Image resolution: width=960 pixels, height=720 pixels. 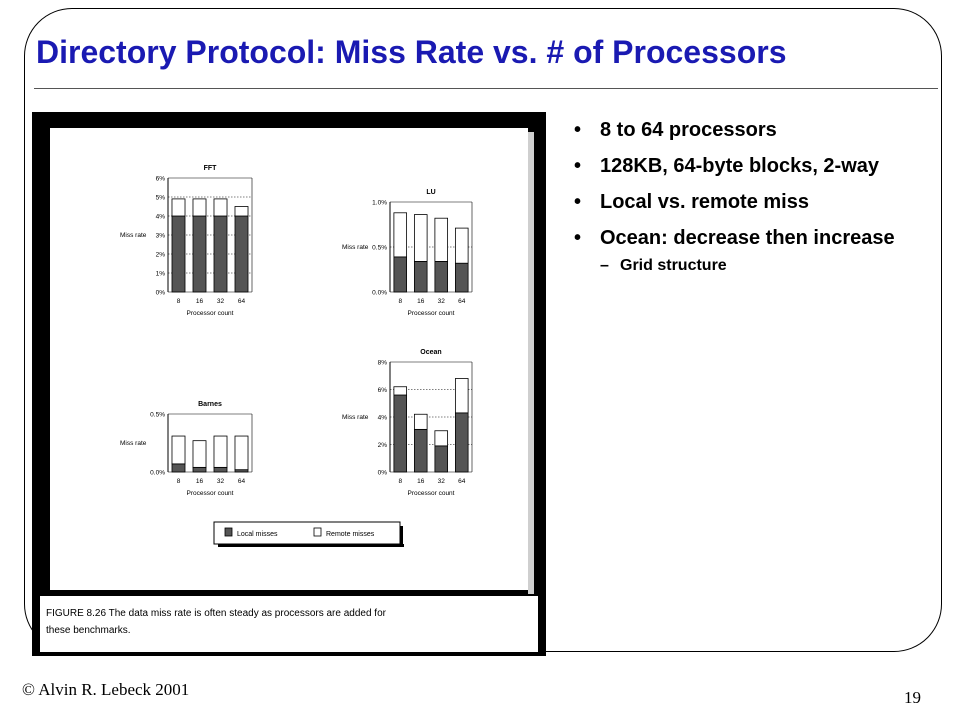 I want to click on legend-shadow-side, so click(x=401, y=536).